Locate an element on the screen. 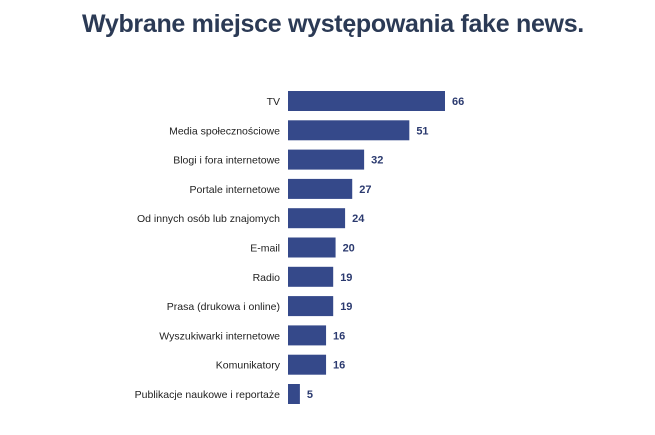 This screenshot has width=655, height=435. category-label-e-mail: E-mail is located at coordinates (265, 249).